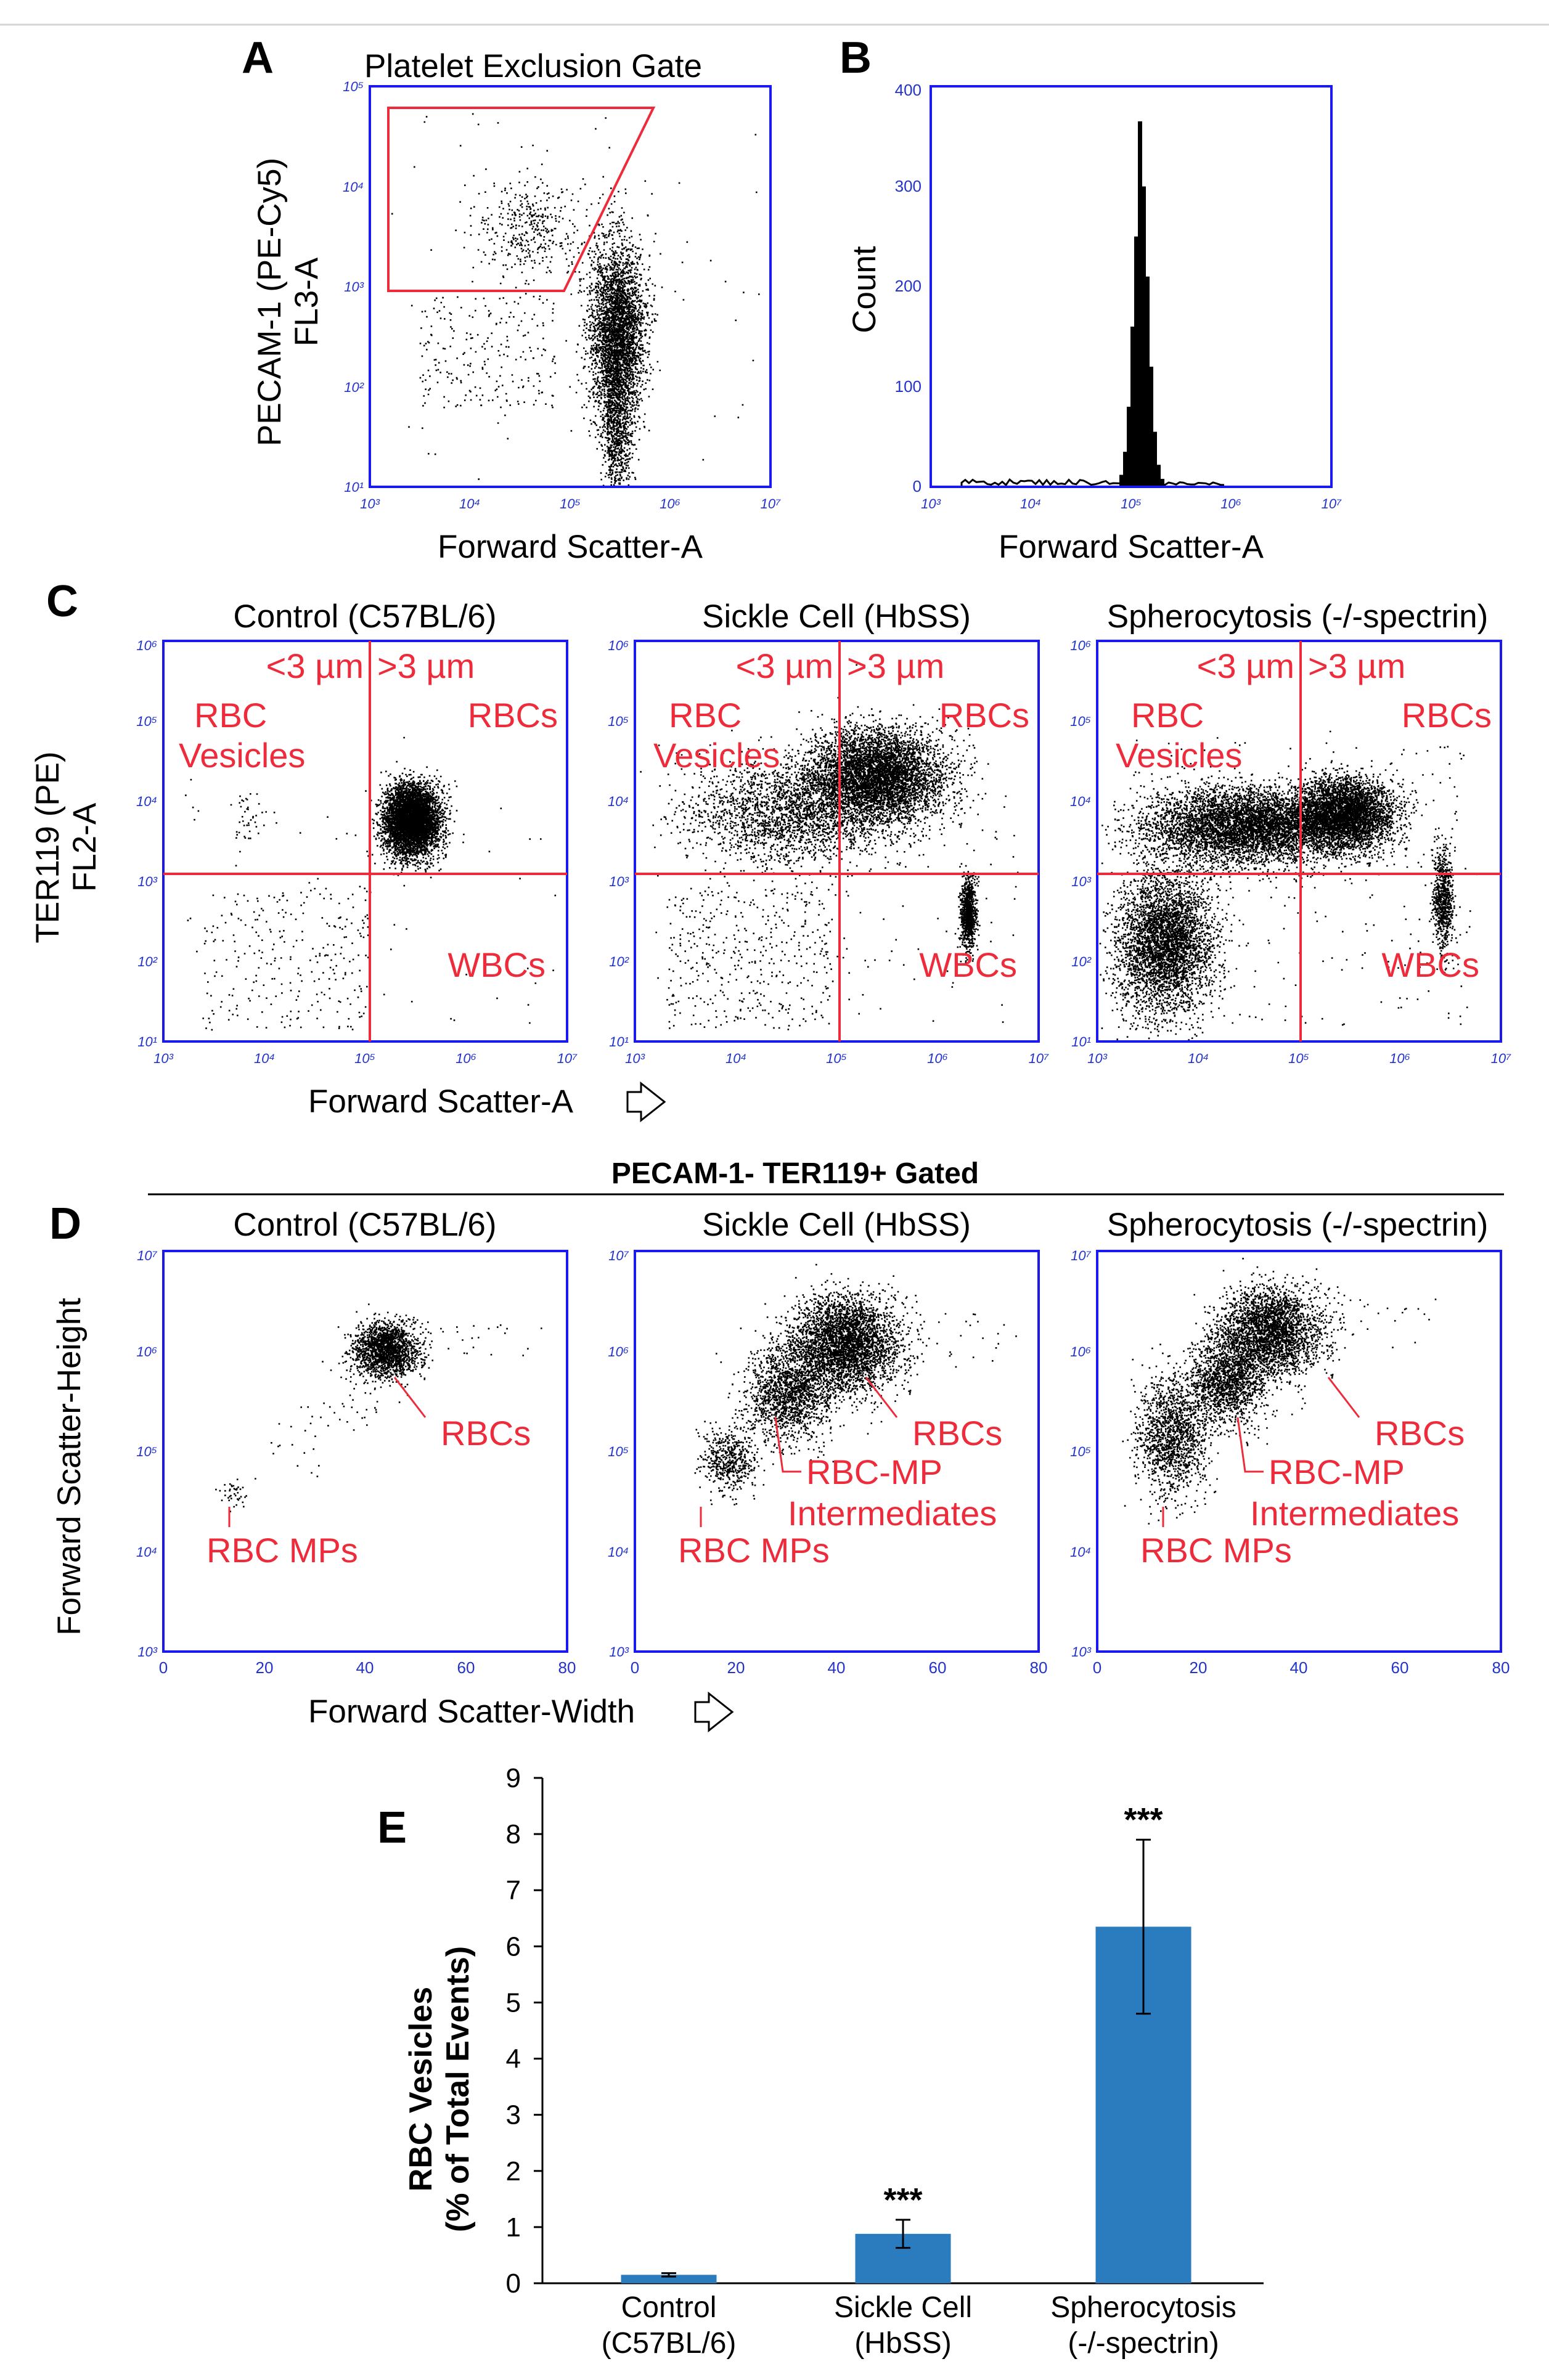  Describe the element at coordinates (524, 2031) in the screenshot. I see `panel-e-y-ticks: 0 1 2 3 4 5 6 7 8 9` at that location.